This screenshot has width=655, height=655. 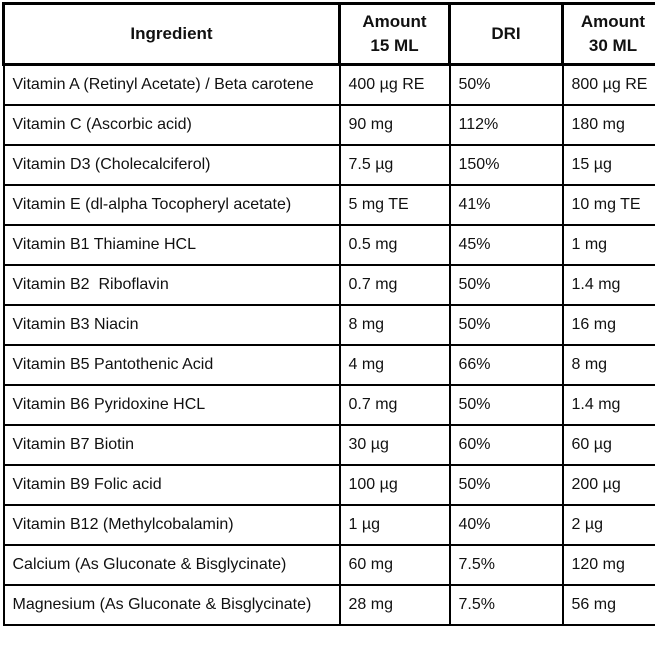 I want to click on table-row: Vitamin B7 Biotin 30 µg 60% 60 µg, so click(x=328, y=445).